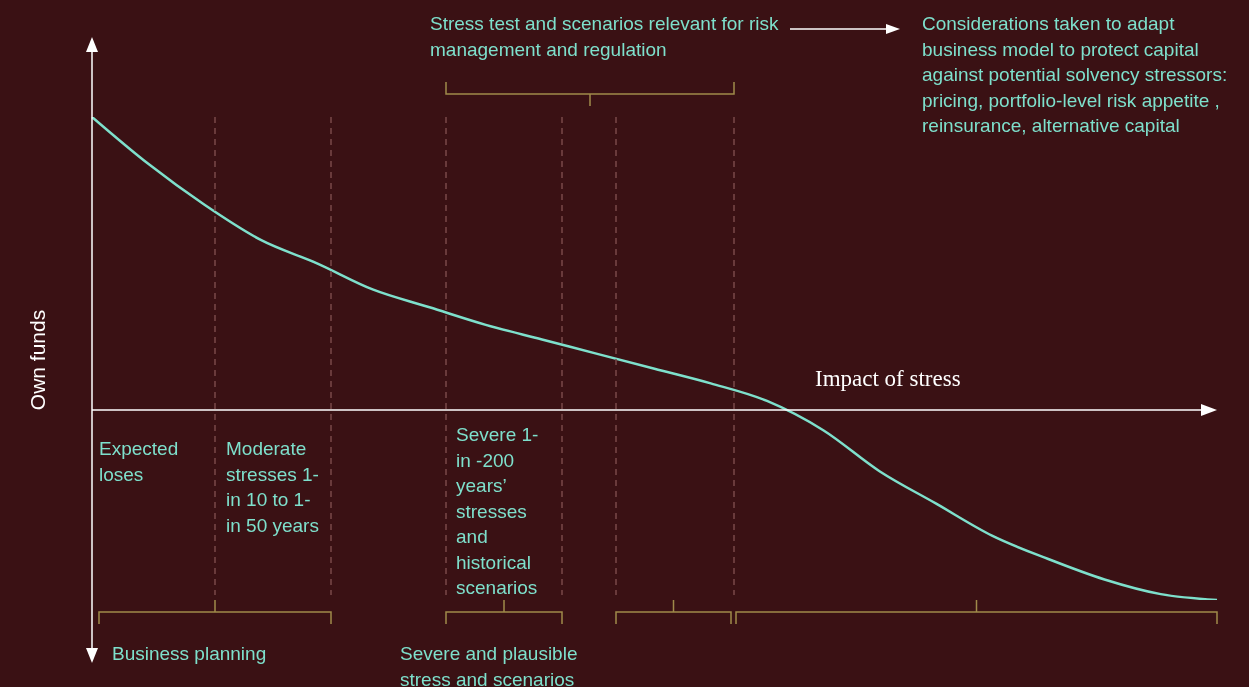 Image resolution: width=1249 pixels, height=687 pixels. Describe the element at coordinates (38, 360) in the screenshot. I see `y-axis-title: Own funds` at that location.